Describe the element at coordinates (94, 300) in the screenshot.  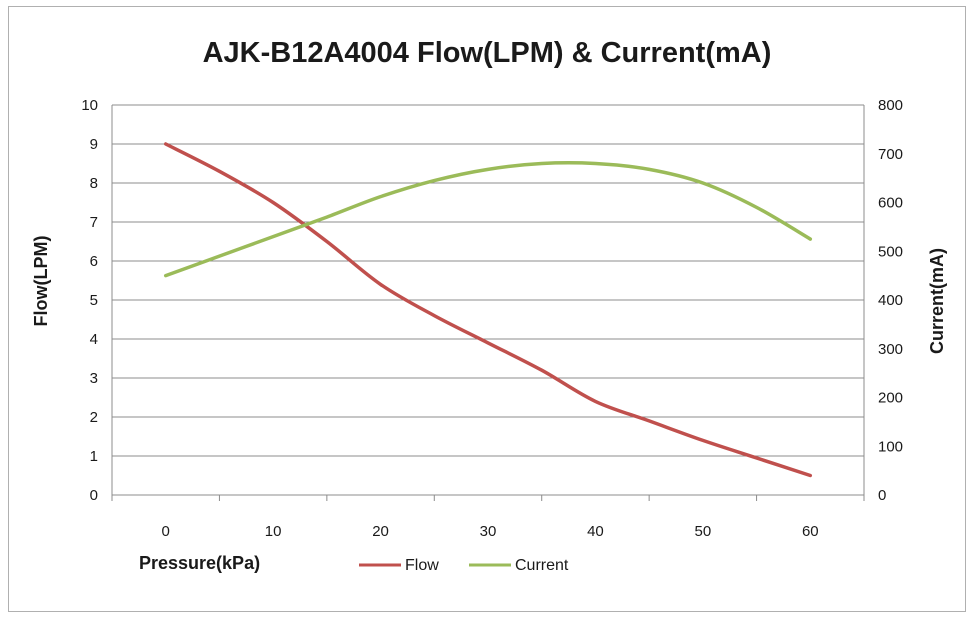
I see `y-left-tick-label: 5` at that location.